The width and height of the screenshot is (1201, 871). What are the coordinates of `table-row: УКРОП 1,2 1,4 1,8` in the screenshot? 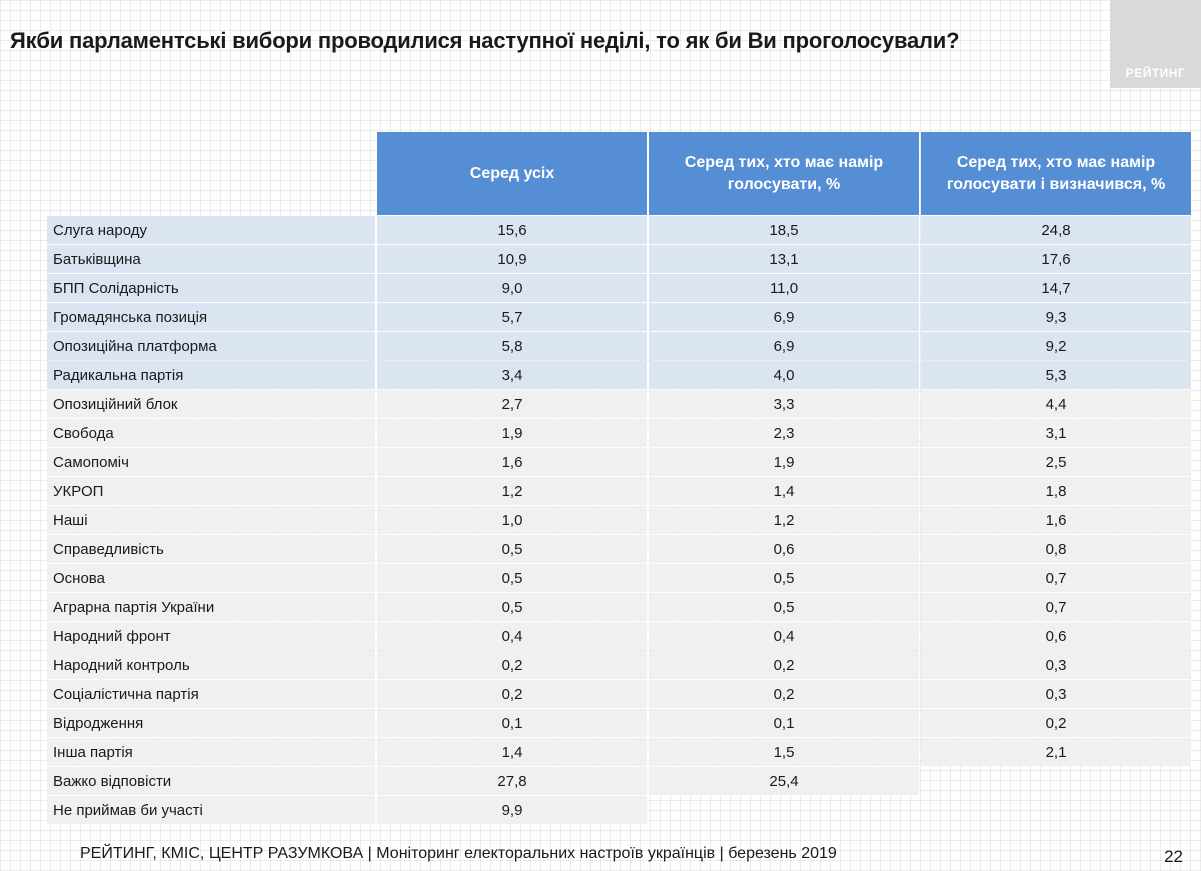 It's located at (619, 491).